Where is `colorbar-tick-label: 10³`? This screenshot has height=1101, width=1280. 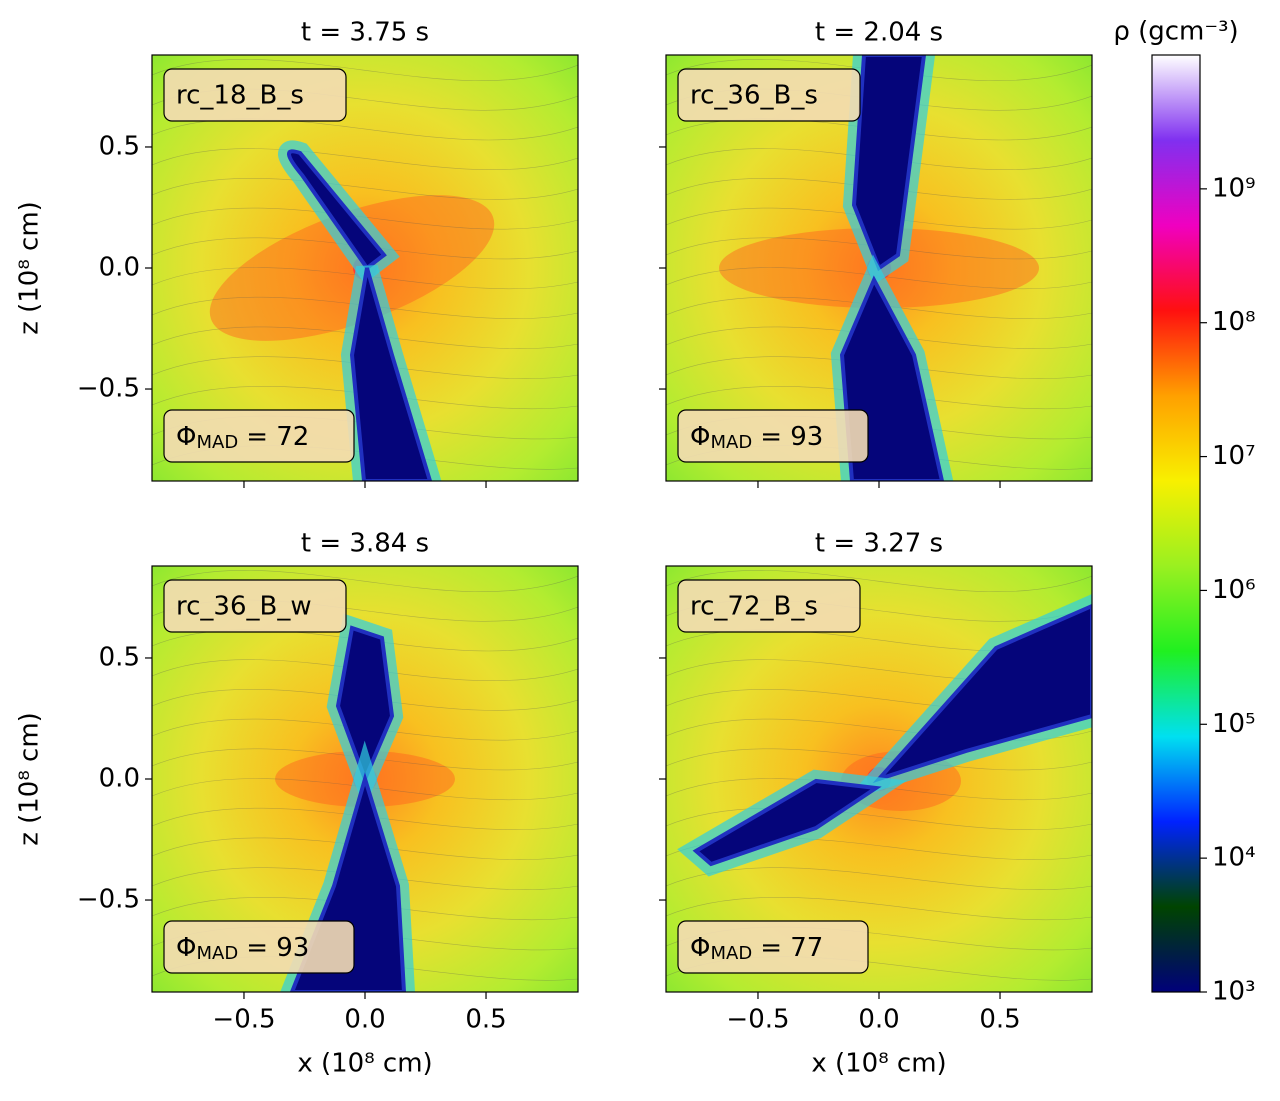
colorbar-tick-label: 10³ is located at coordinates (1234, 992).